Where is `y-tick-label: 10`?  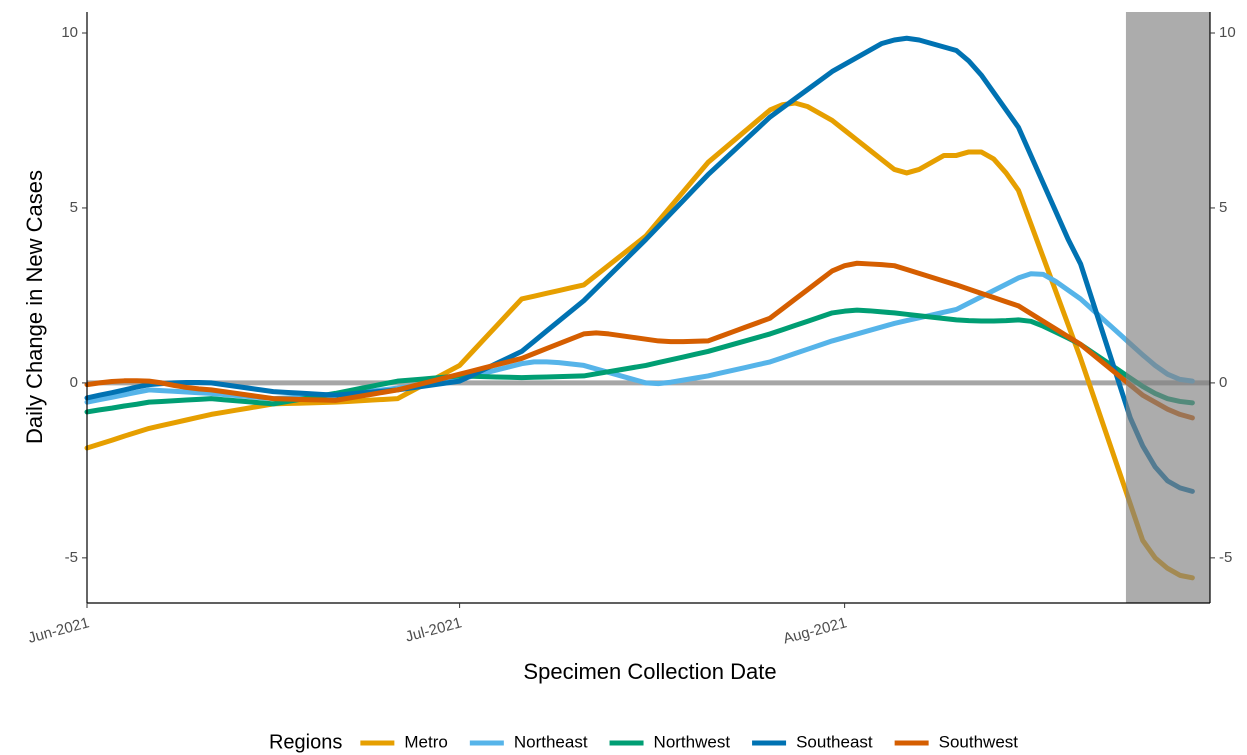
y-tick-label: 10 is located at coordinates (69, 32).